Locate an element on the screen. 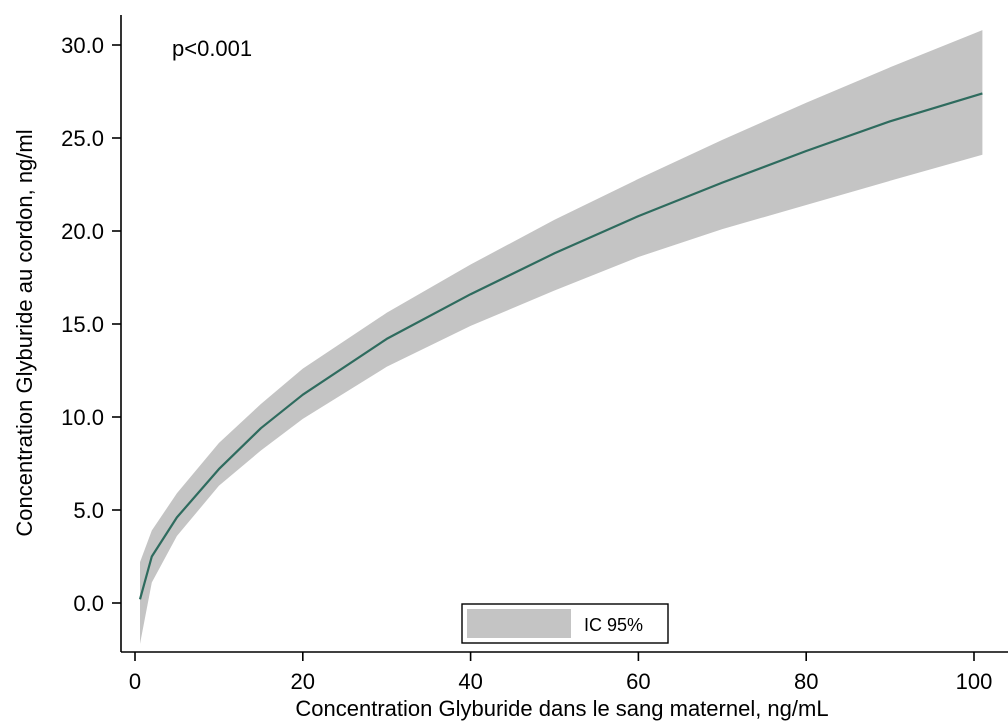 This screenshot has height=722, width=1008. x-tick-label: 80 is located at coordinates (806, 681).